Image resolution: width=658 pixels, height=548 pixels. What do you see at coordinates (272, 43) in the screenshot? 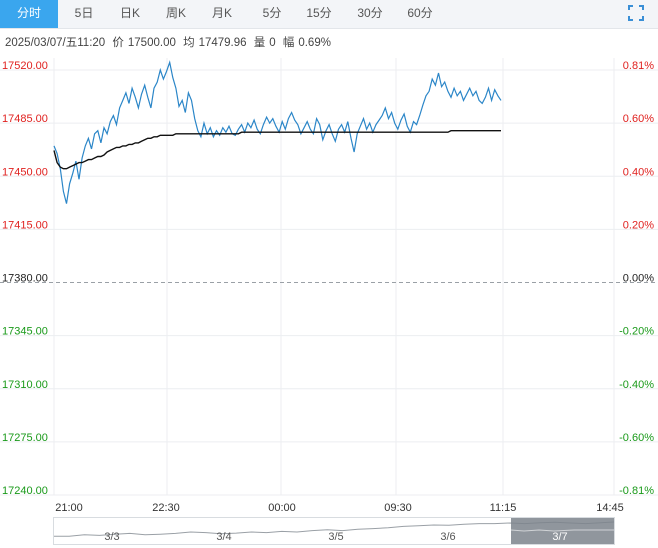
I see `info-volume: 0` at bounding box center [272, 43].